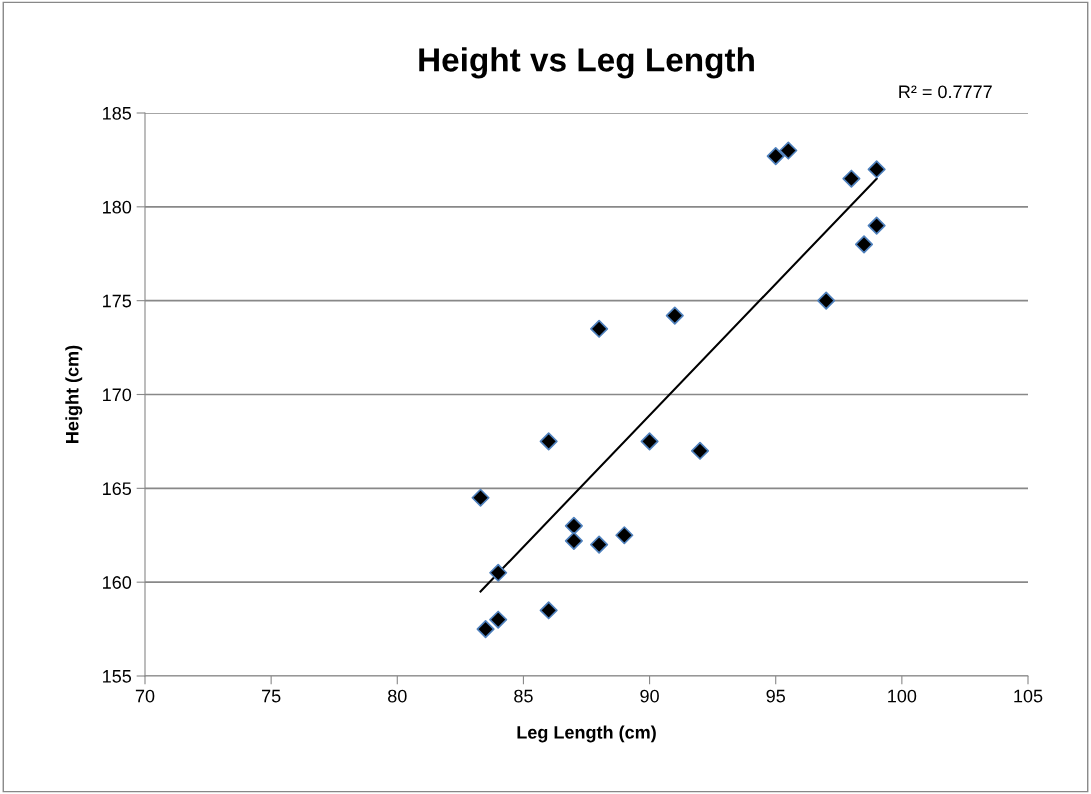 This screenshot has height=794, width=1091. Describe the element at coordinates (117, 113) in the screenshot. I see `y-tick-label: 185` at that location.